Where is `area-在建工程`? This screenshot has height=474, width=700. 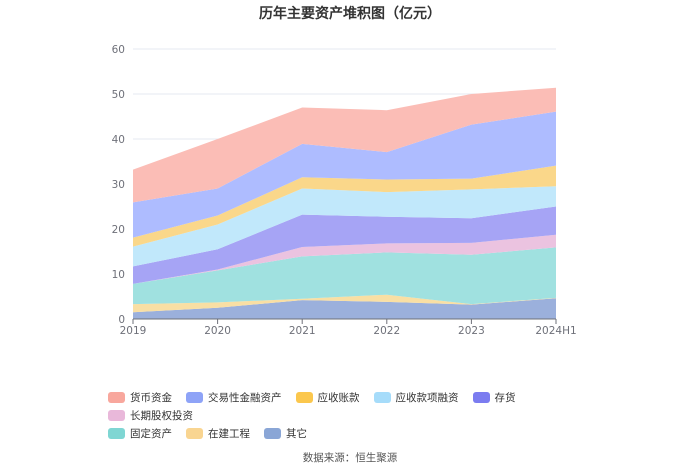
area-在建工程 is located at coordinates (344, 303).